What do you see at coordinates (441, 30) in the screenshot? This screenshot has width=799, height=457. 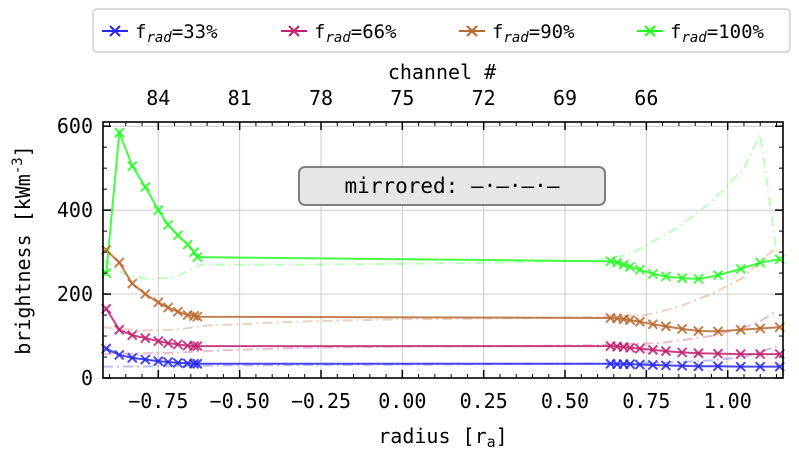 I see `legend: frad=33% frad=66% frad=90% frad=100%` at bounding box center [441, 30].